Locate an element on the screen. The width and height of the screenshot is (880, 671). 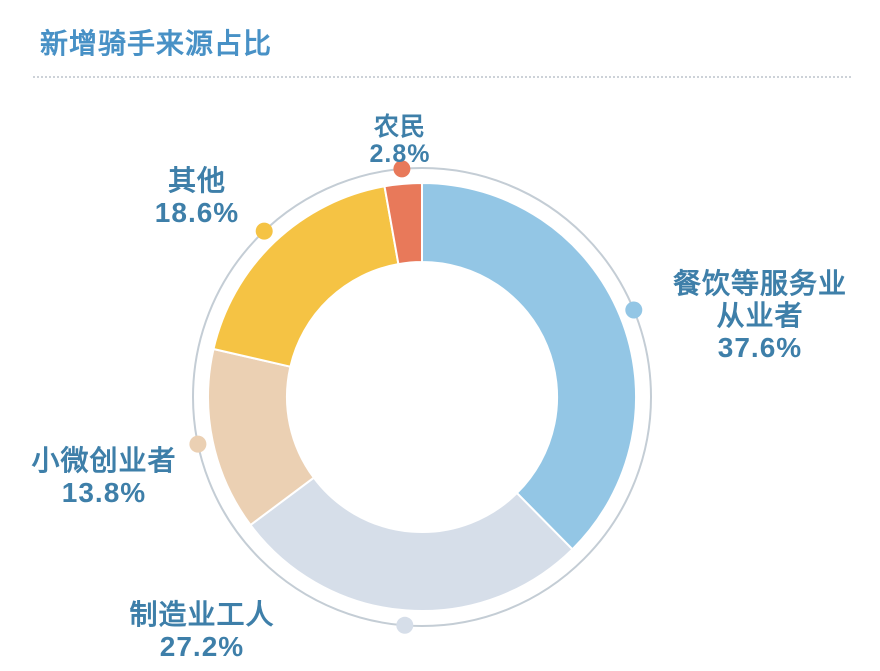
slice-value: 2.8% is located at coordinates (400, 154).